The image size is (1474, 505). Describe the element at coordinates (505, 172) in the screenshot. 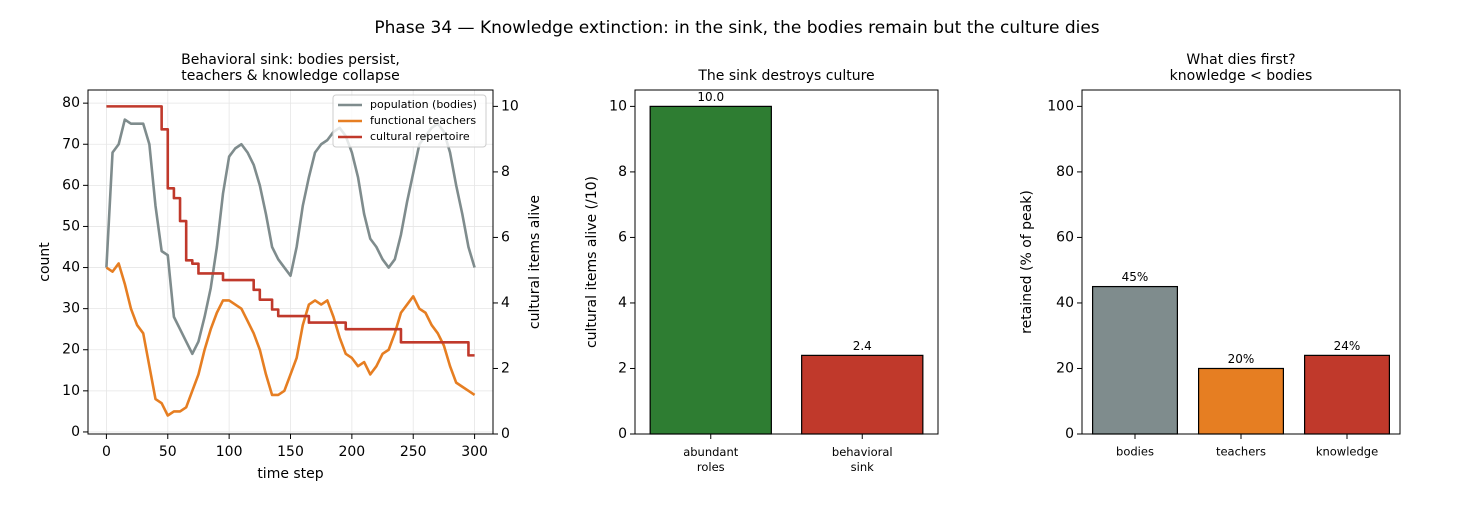

I see `y2-tick-label: 8` at that location.